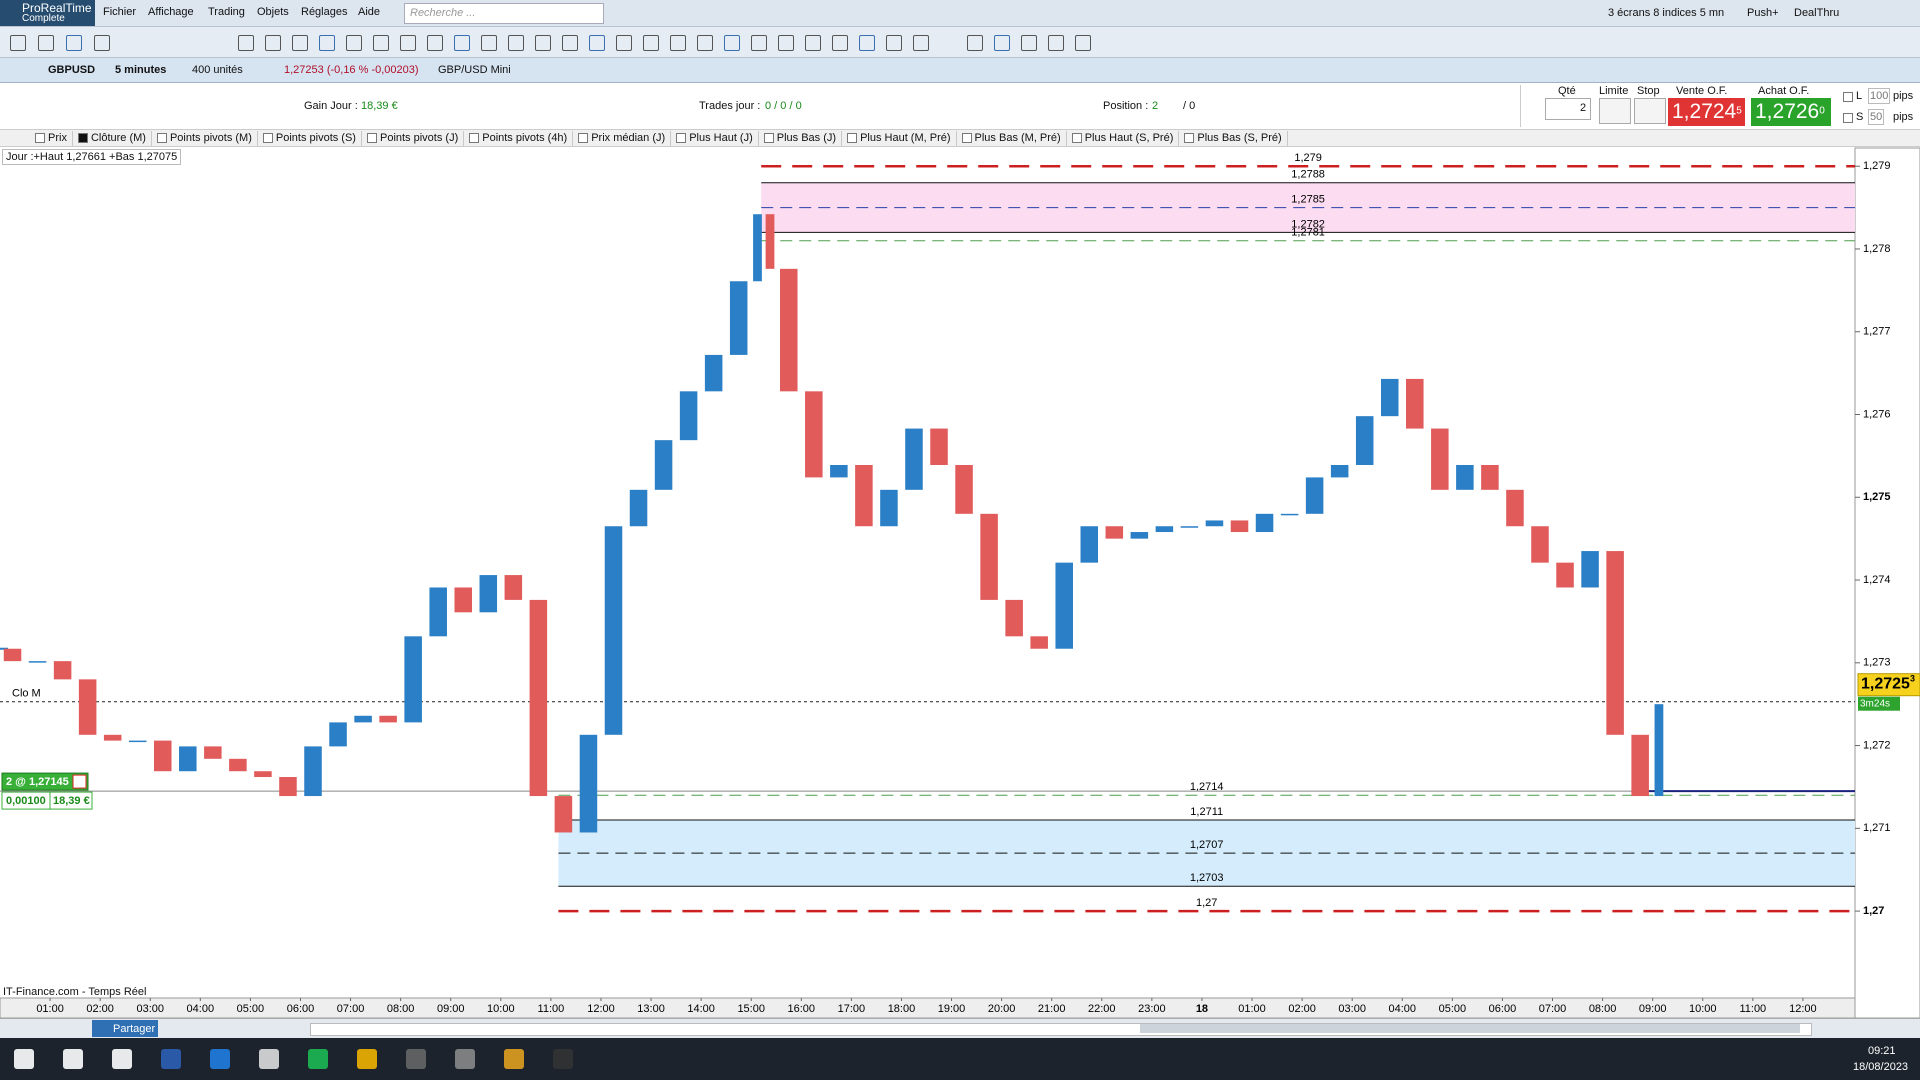  Describe the element at coordinates (1706, 112) in the screenshot. I see `sell-button: 1,27245` at that location.